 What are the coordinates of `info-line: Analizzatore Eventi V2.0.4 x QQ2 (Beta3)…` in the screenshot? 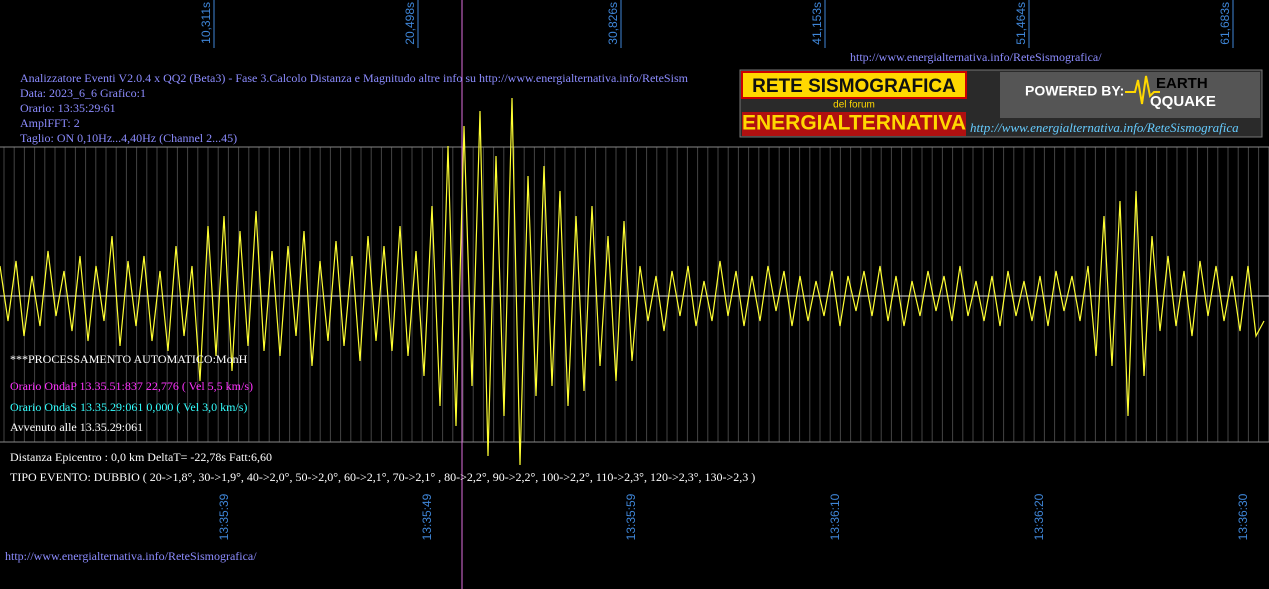 It's located at (354, 78).